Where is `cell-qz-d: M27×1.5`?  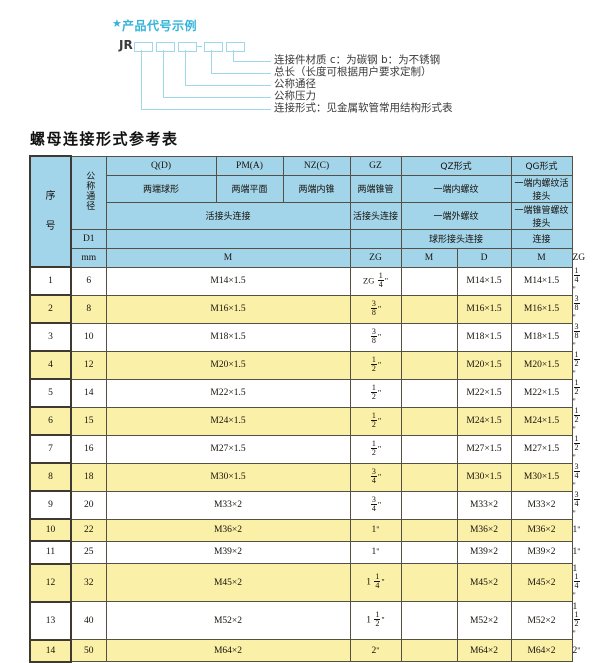
cell-qz-d: M27×1.5 is located at coordinates (484, 449).